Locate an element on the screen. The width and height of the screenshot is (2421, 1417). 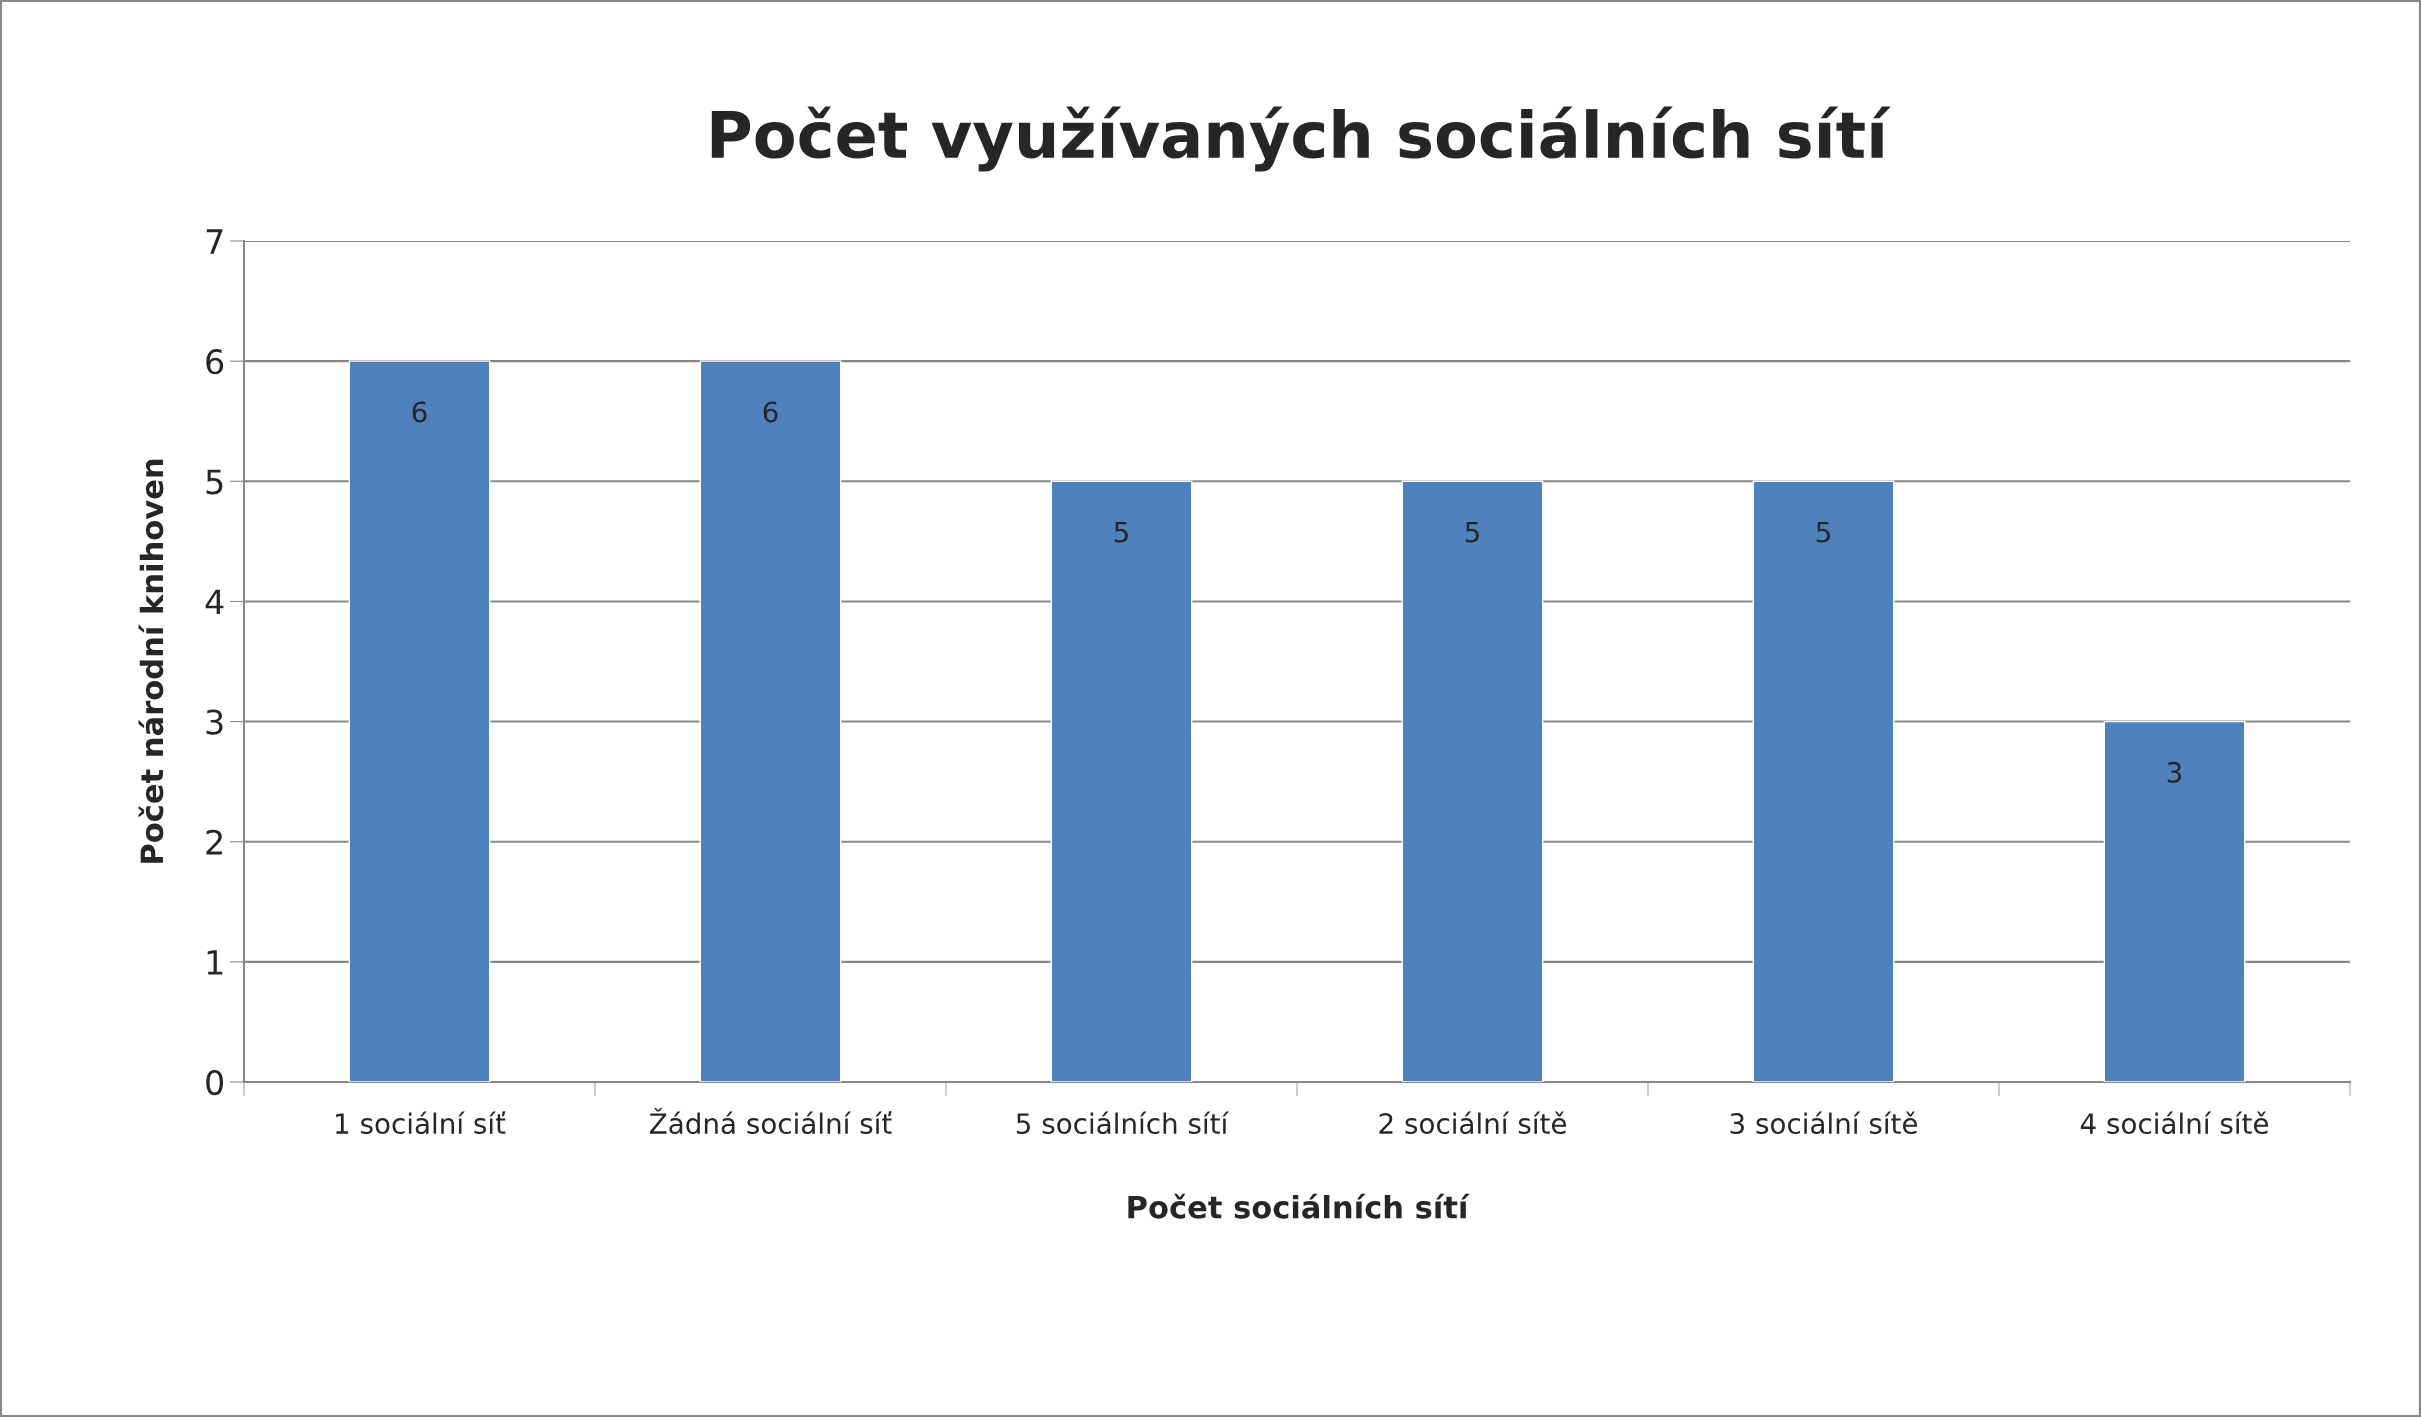
y-tick-label: 3 is located at coordinates (214, 722).